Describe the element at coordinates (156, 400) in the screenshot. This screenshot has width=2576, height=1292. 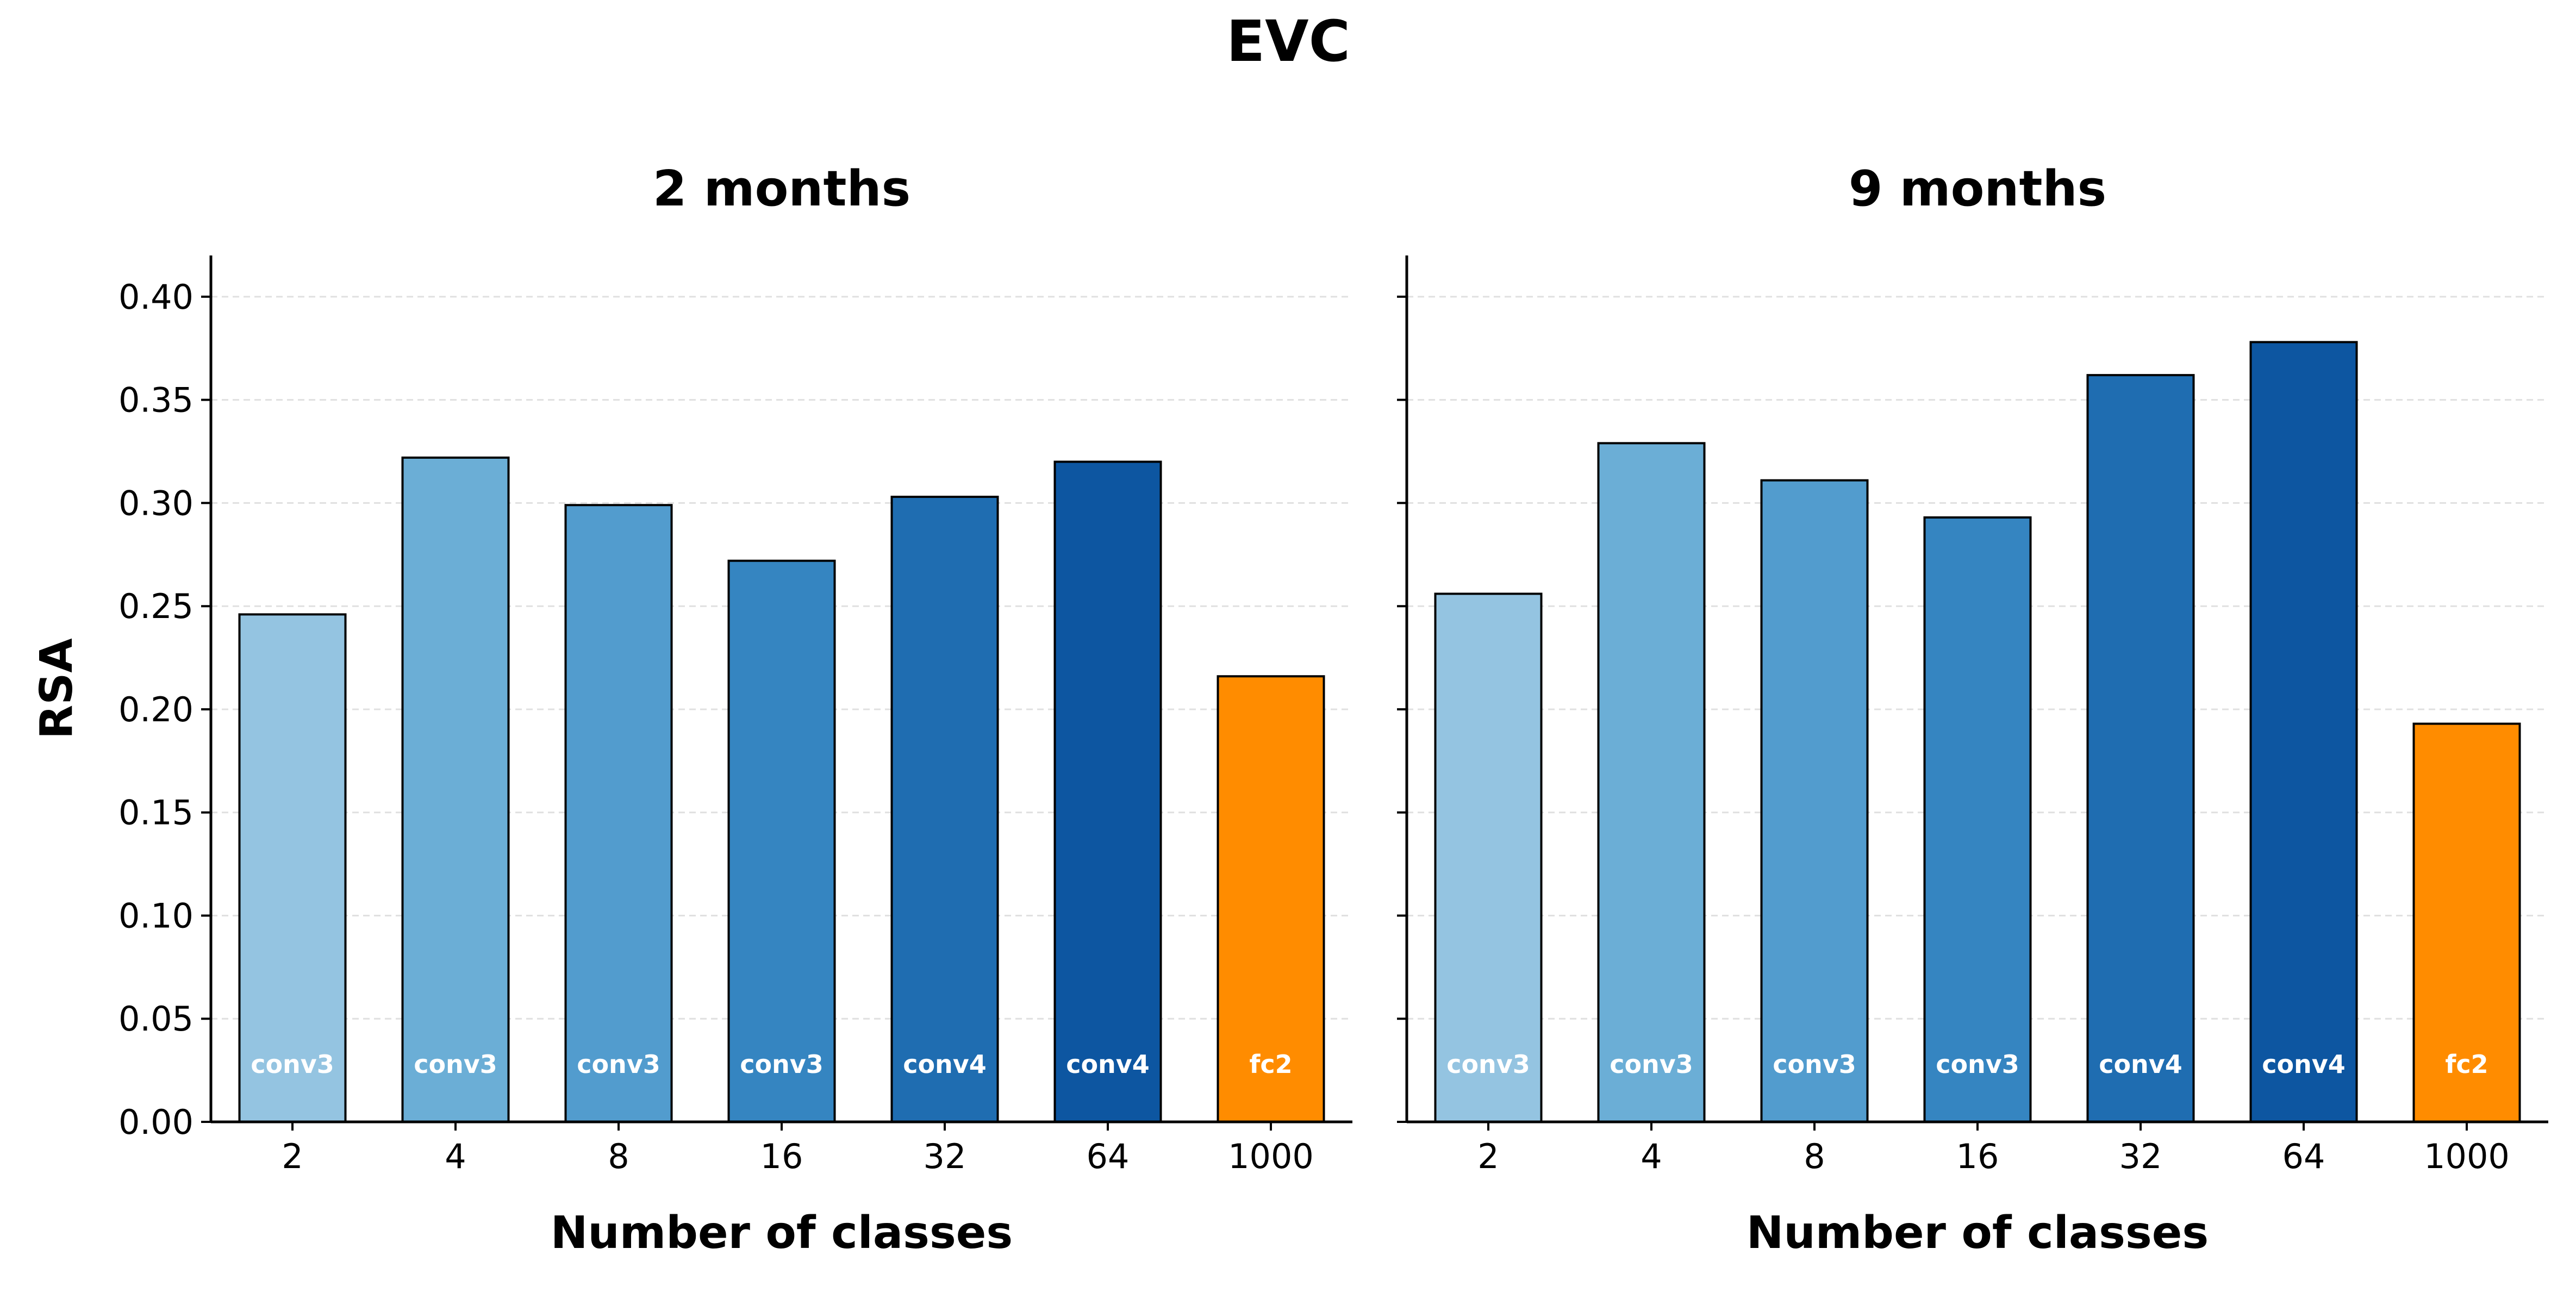
I see `y-tick-label: 0.35` at that location.